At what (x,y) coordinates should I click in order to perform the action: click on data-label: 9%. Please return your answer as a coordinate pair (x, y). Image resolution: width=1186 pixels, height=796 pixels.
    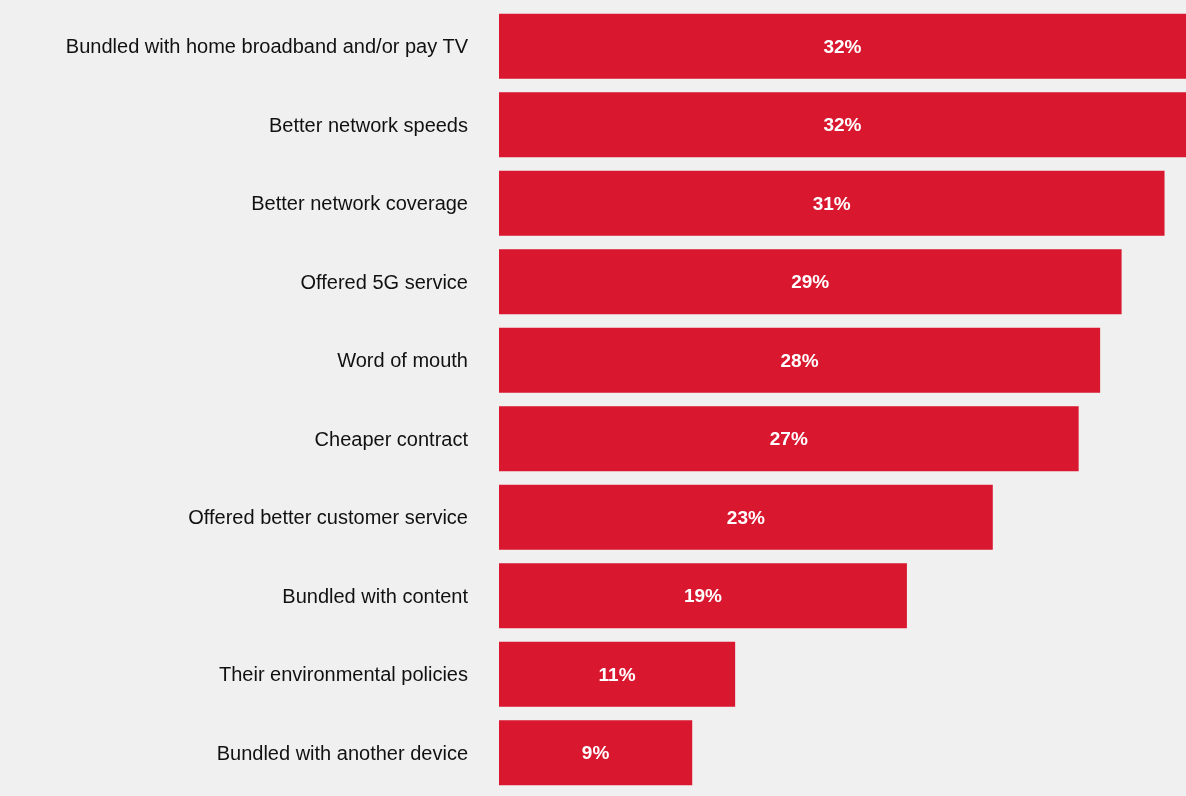
    Looking at the image, I should click on (595, 753).